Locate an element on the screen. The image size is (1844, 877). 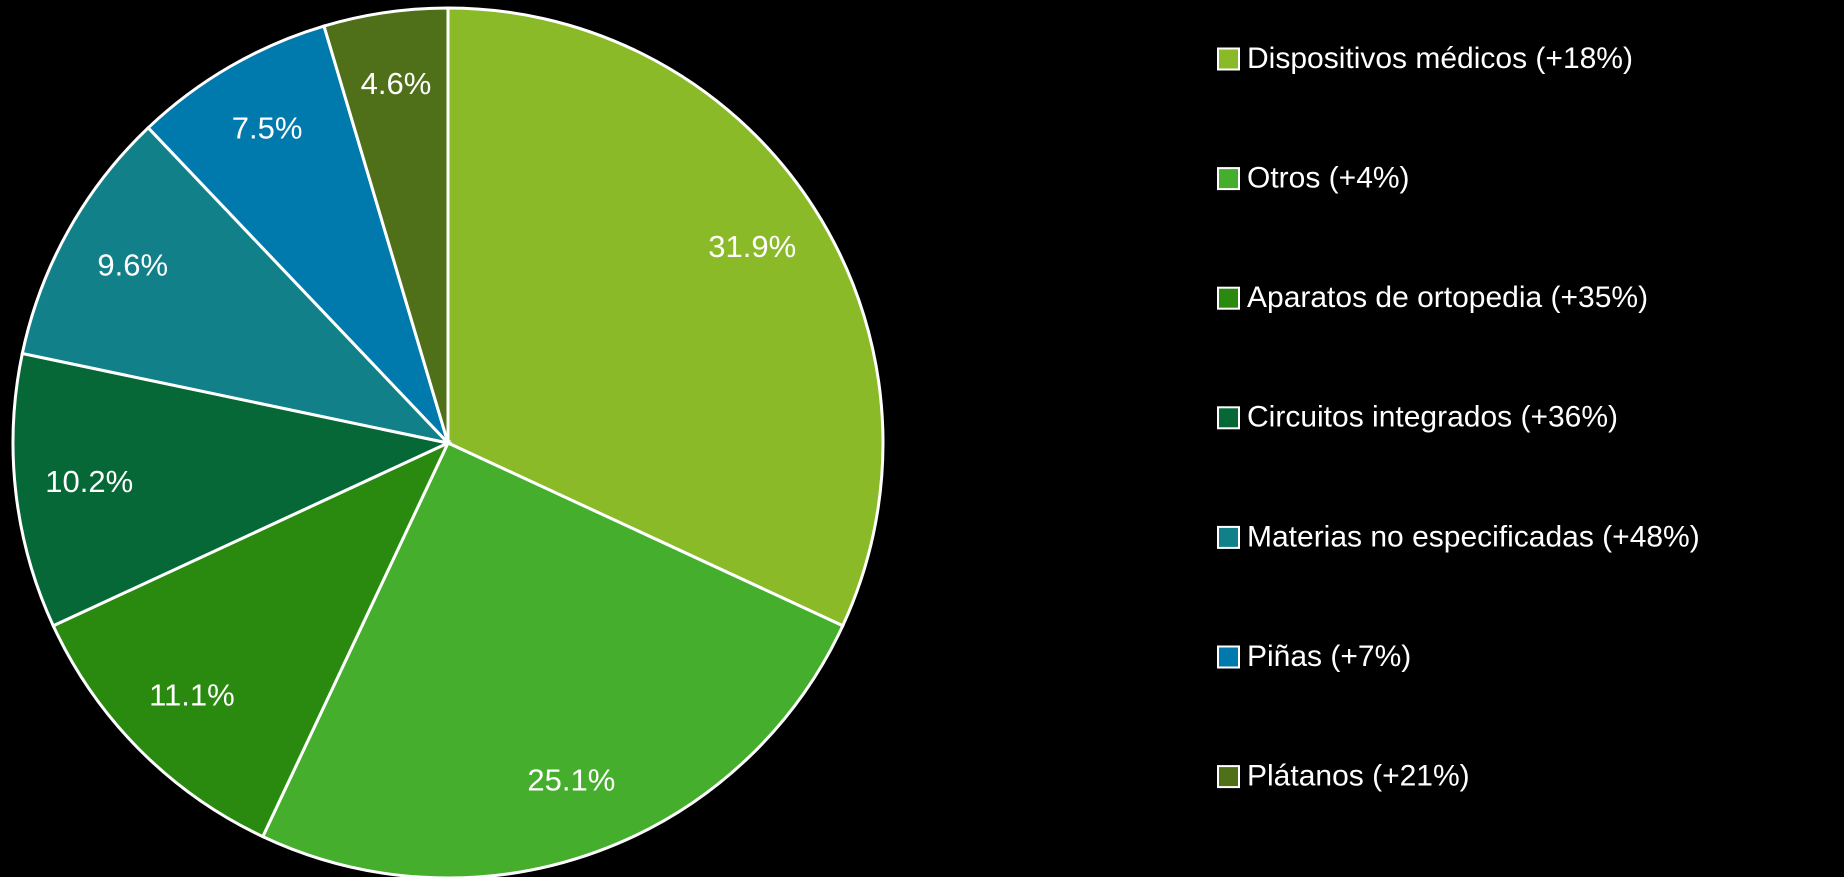
legend-label: Aparatos de ortopedia (+35%) is located at coordinates (1447, 297).